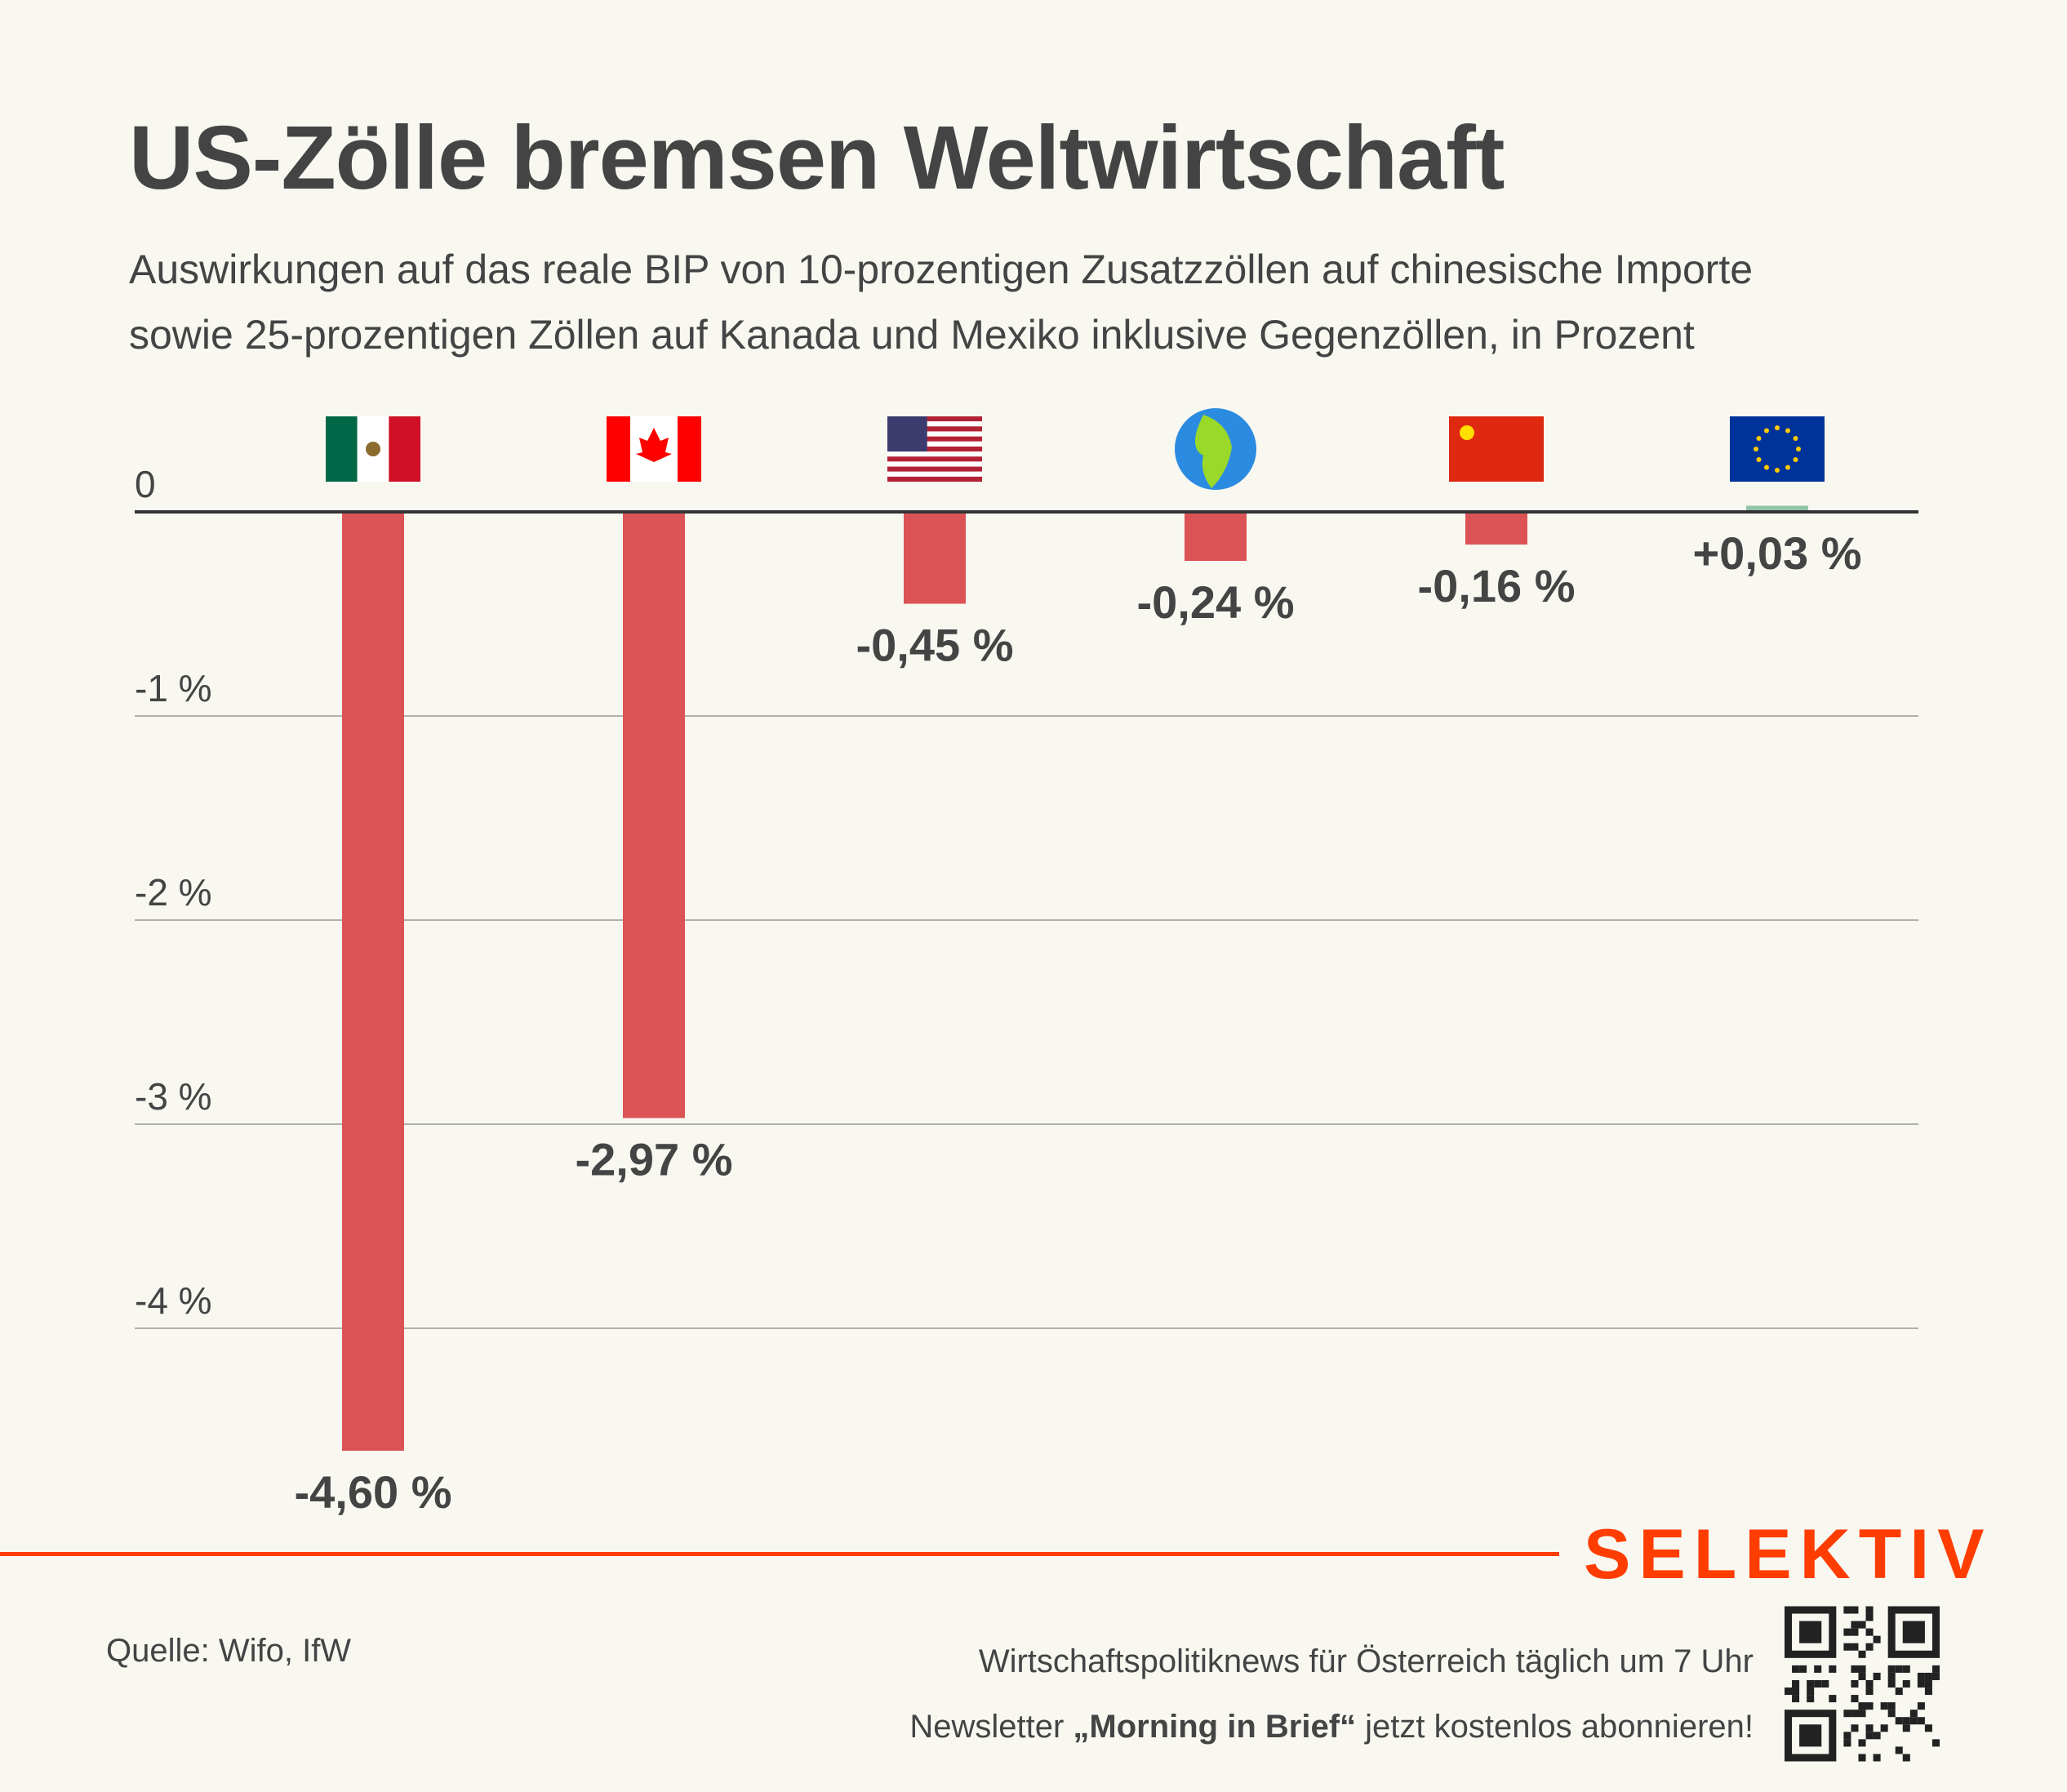 This screenshot has width=2067, height=1792. What do you see at coordinates (1777, 449) in the screenshot?
I see `flag-eu-icon` at bounding box center [1777, 449].